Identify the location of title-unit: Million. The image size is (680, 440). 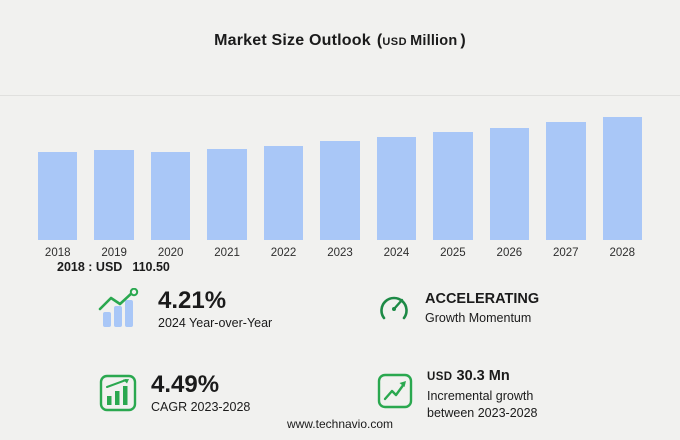
(434, 41).